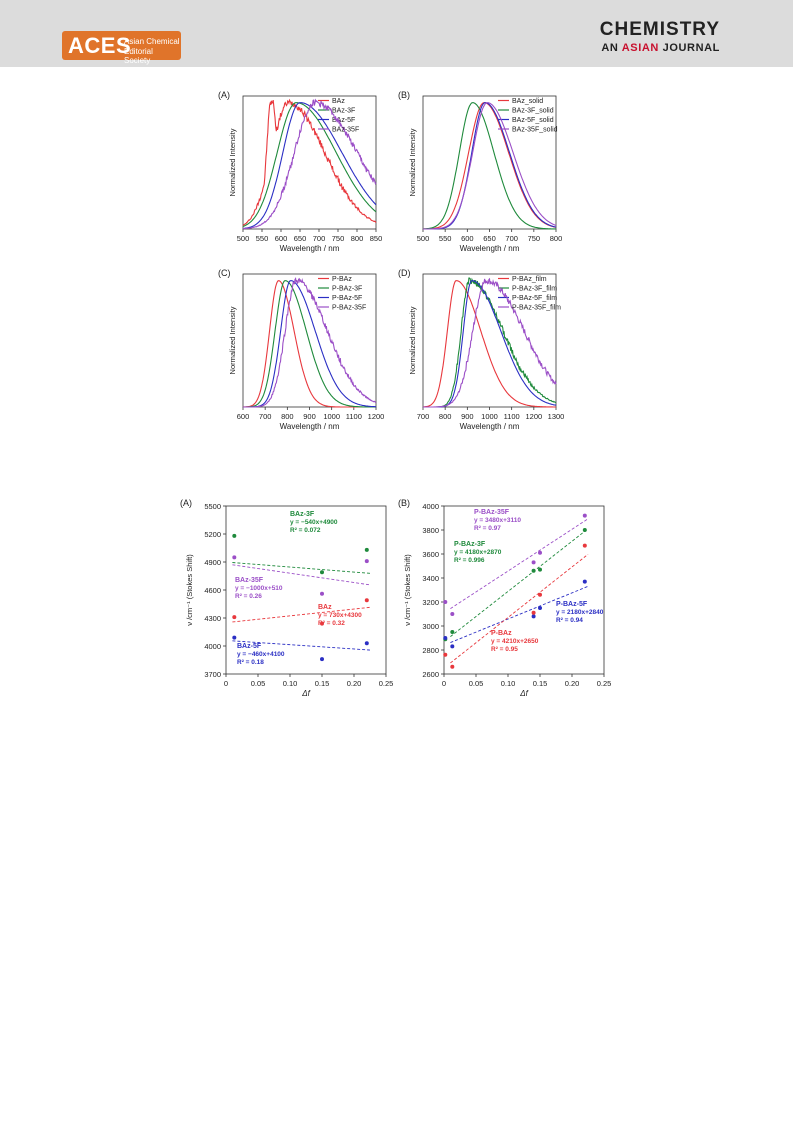 The image size is (793, 1121). What do you see at coordinates (224, 273) in the screenshot?
I see `panel-label: (C)` at bounding box center [224, 273].